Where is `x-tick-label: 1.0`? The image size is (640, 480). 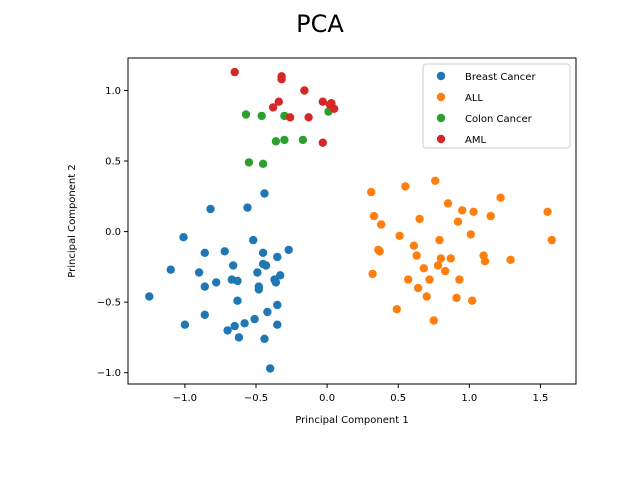
x-tick-label: 1.0 is located at coordinates (469, 398).